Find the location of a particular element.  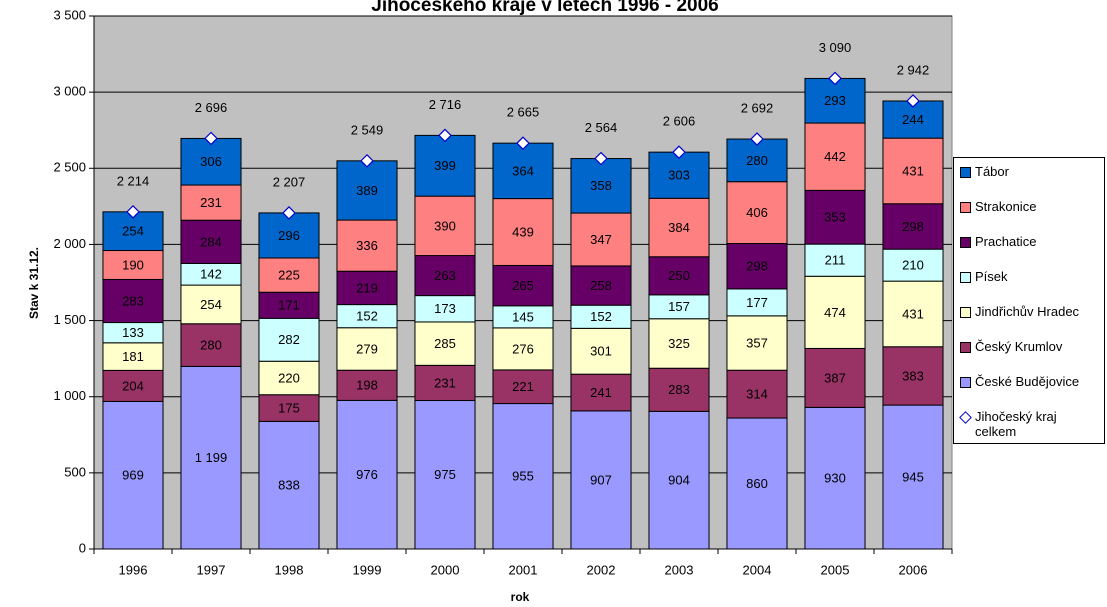

x-tick-label: 1997 is located at coordinates (211, 569).